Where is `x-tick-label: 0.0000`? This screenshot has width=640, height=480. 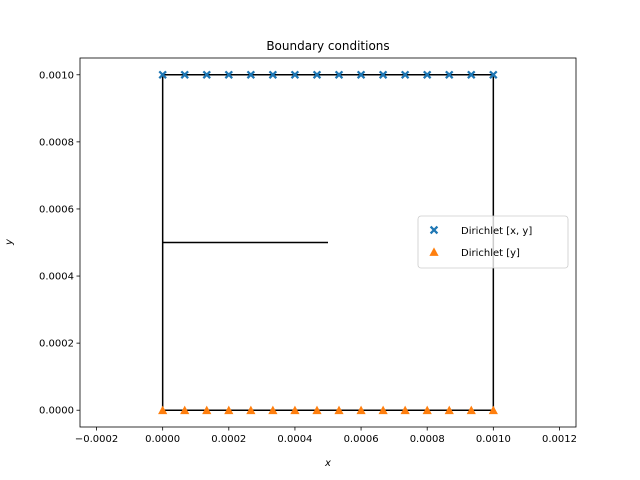
x-tick-label: 0.0000 is located at coordinates (162, 439).